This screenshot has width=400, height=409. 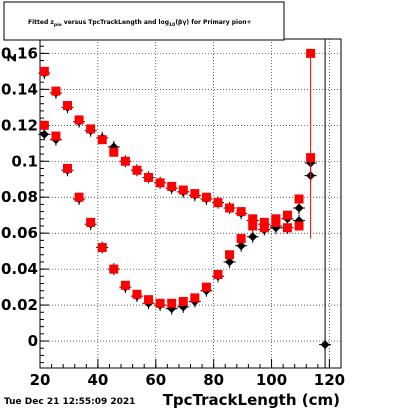 I want to click on y-tick-label: 0.12, so click(x=19, y=125).